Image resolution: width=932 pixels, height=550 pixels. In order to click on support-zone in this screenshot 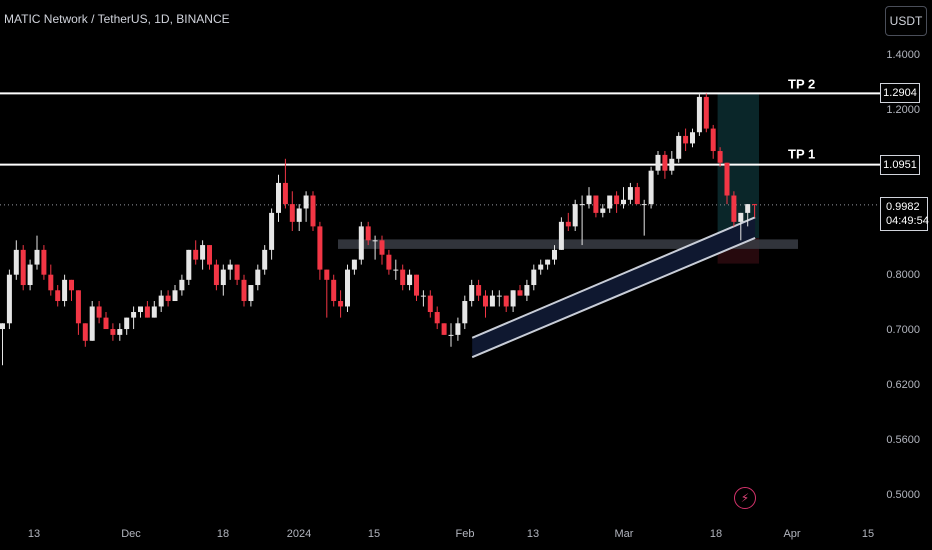, I will do `click(568, 244)`.